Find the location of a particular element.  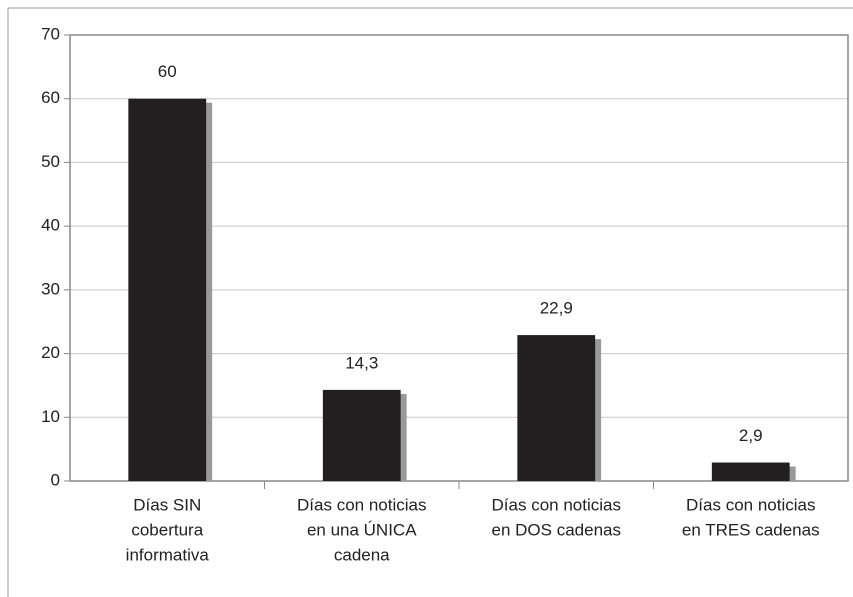

y-tick-label: 10 is located at coordinates (50, 416).